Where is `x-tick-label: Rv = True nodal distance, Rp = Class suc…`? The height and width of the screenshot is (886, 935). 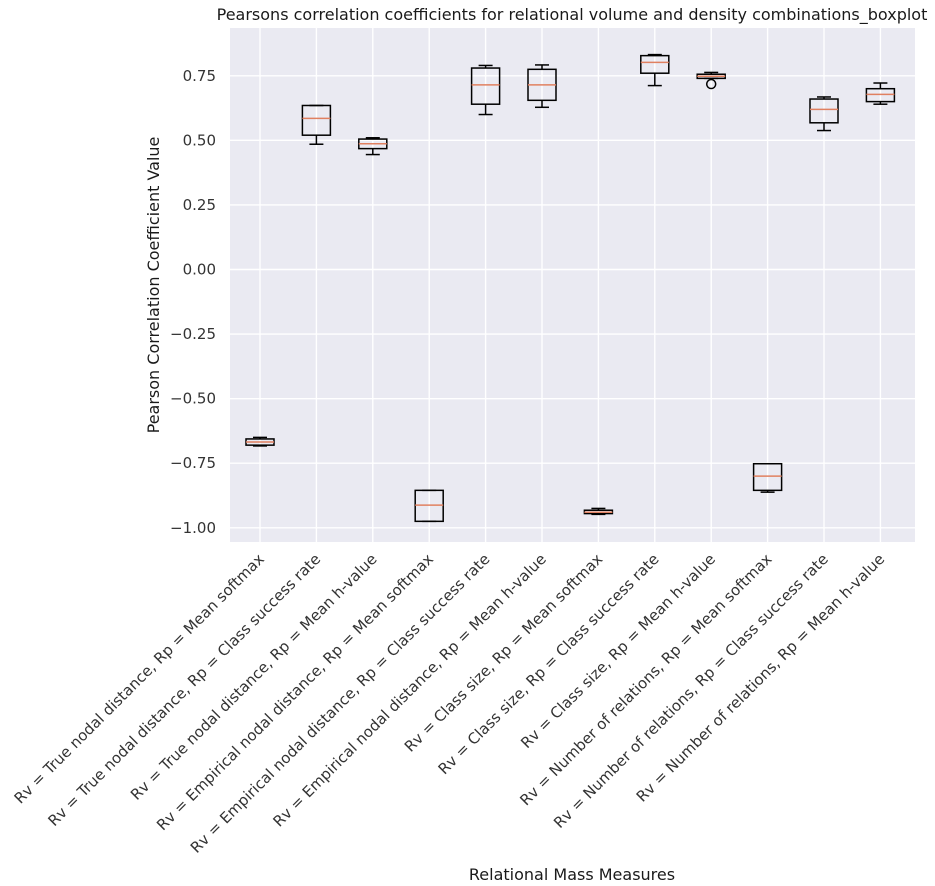 x-tick-label: Rv = True nodal distance, Rp = Class suc… is located at coordinates (184, 690).